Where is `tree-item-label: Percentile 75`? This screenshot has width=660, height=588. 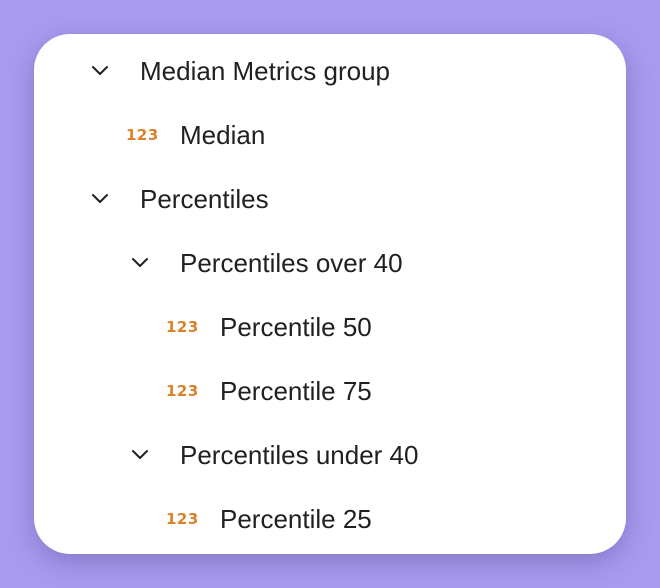 tree-item-label: Percentile 75 is located at coordinates (296, 391).